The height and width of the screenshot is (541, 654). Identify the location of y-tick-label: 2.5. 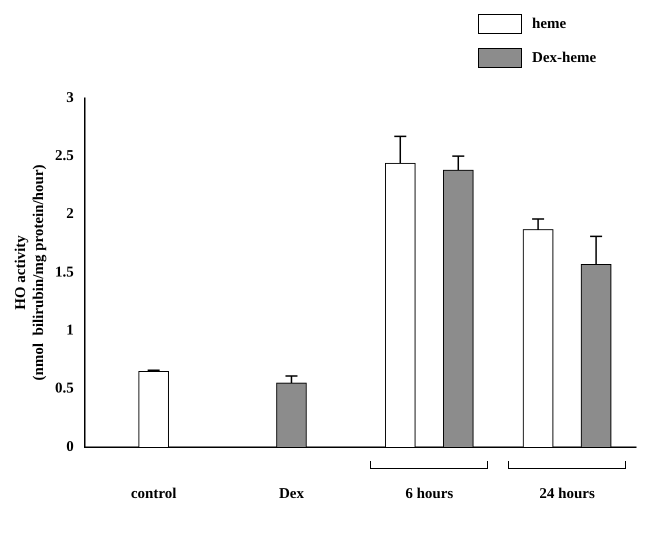
(64, 156).